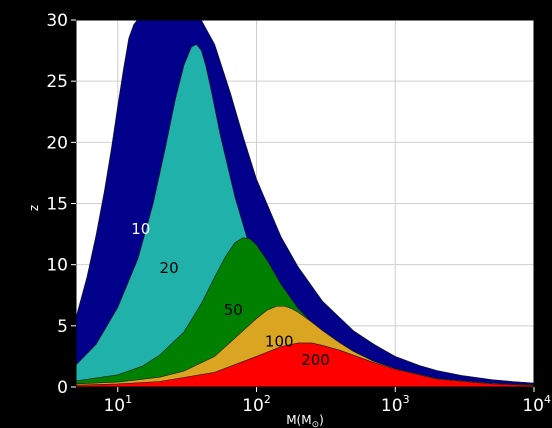 Image resolution: width=552 pixels, height=428 pixels. What do you see at coordinates (316, 424) in the screenshot?
I see `x-axis-label-sub: ⊙` at bounding box center [316, 424].